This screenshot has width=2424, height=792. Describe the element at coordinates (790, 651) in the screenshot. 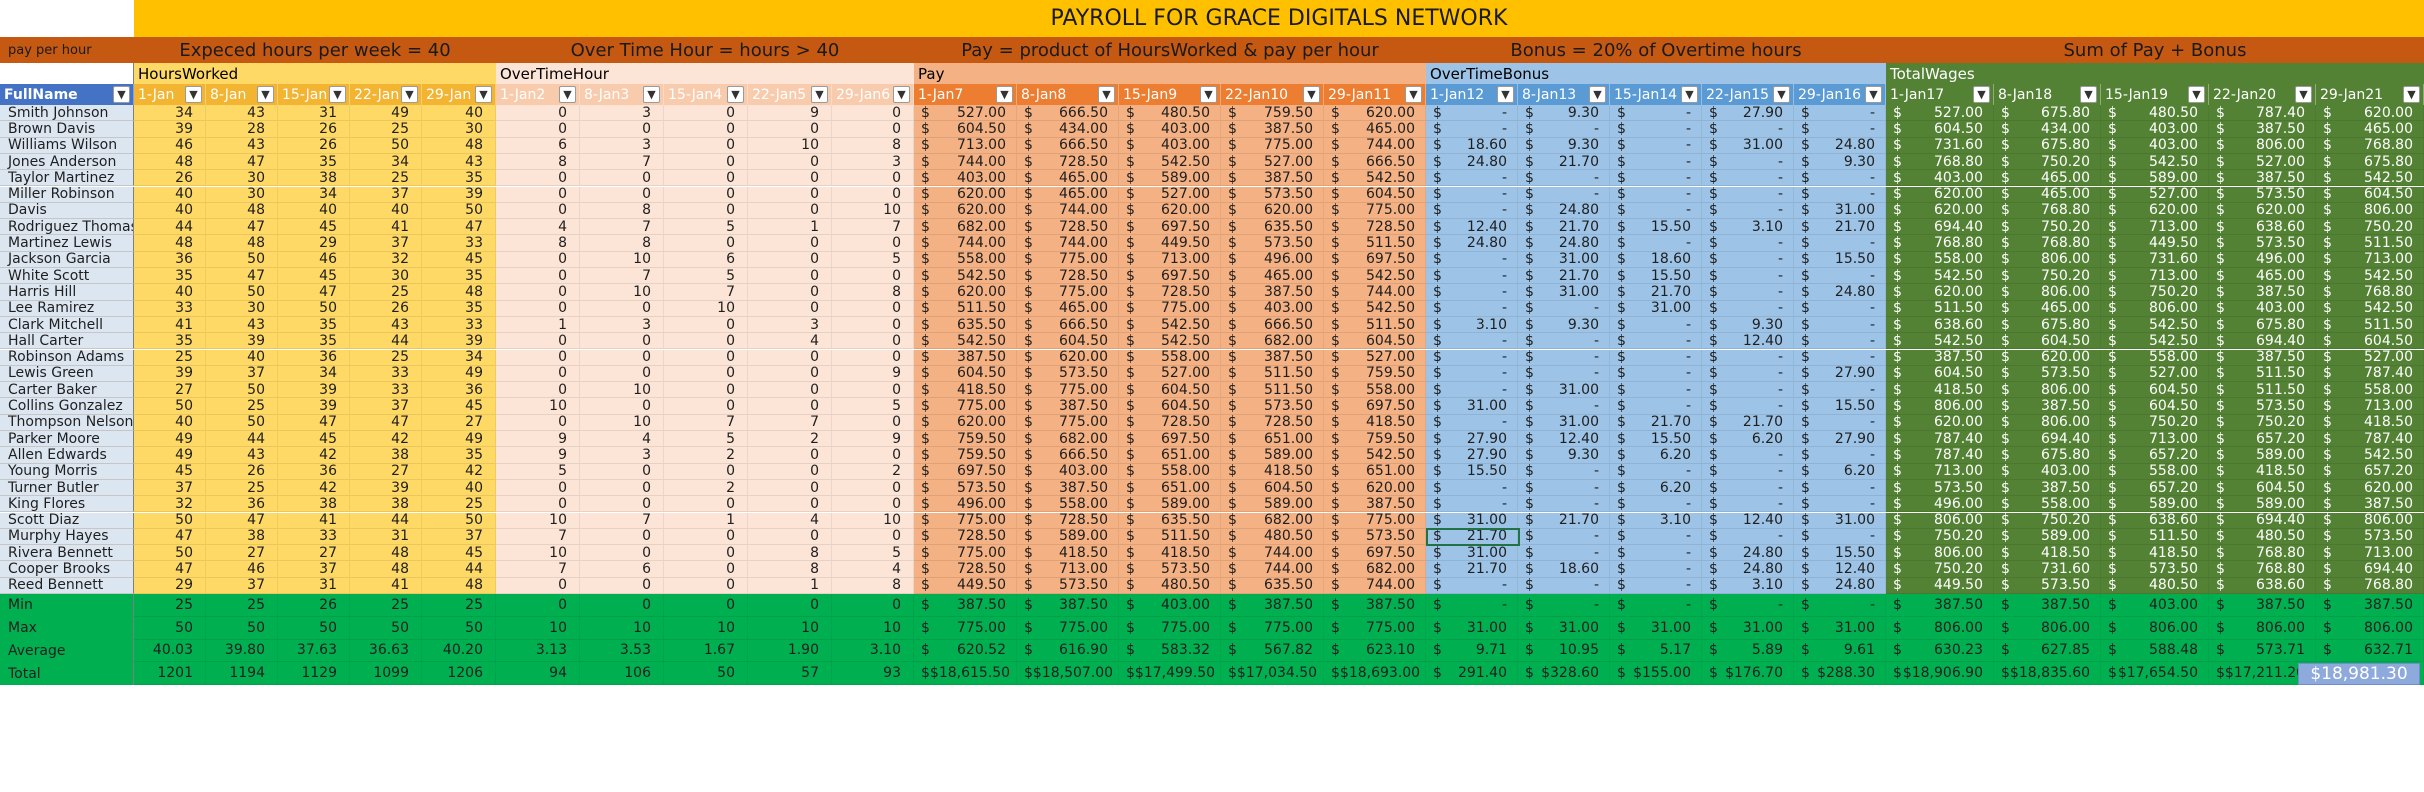

I see `cell-overtime-4: 1.90` at that location.